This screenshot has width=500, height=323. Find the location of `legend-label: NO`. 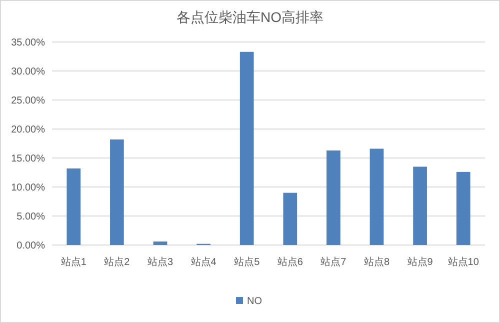

legend-label: NO is located at coordinates (254, 301).